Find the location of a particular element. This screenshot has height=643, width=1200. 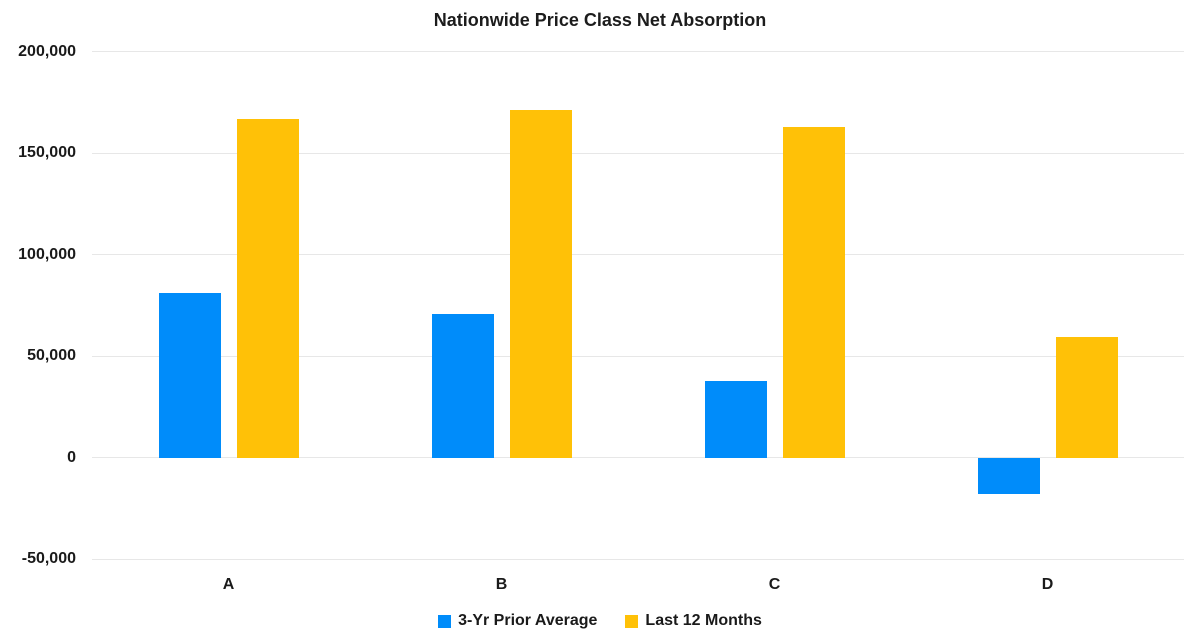

legend-swatch-yellow-icon is located at coordinates (632, 621).